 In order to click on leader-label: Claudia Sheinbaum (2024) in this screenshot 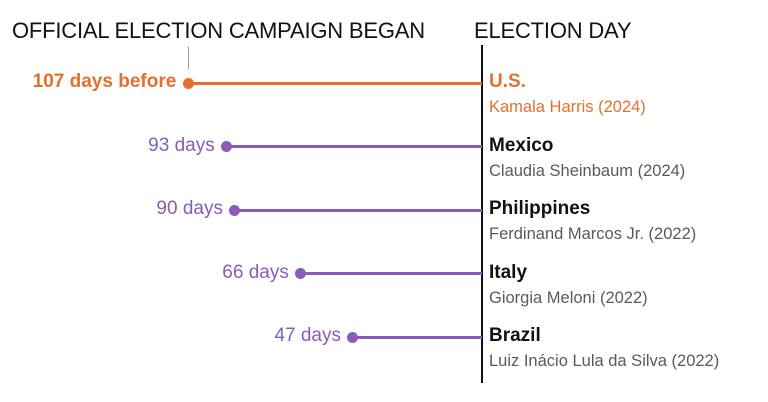, I will do `click(587, 170)`.